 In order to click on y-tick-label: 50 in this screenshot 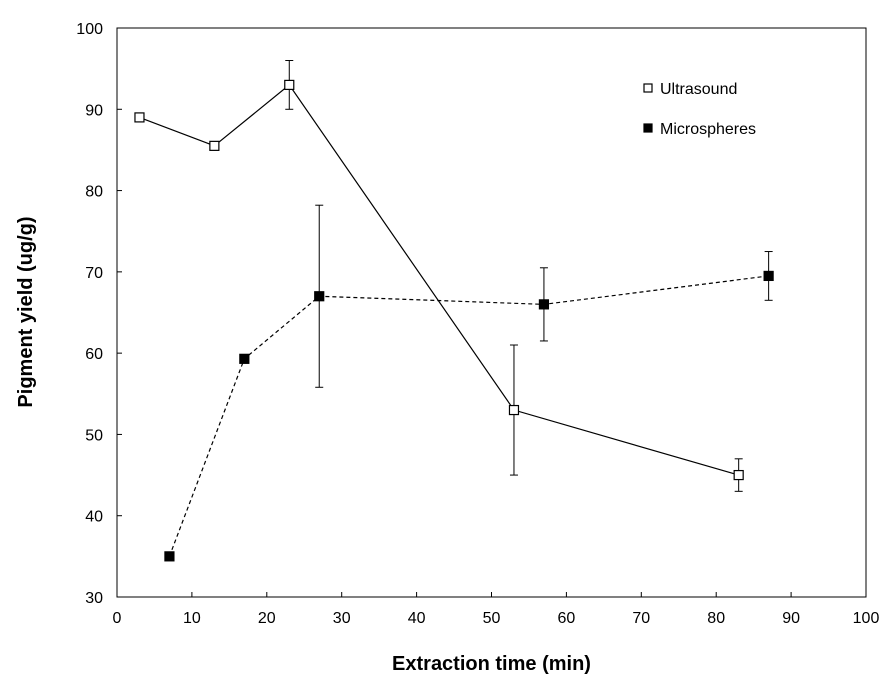, I will do `click(94, 435)`.